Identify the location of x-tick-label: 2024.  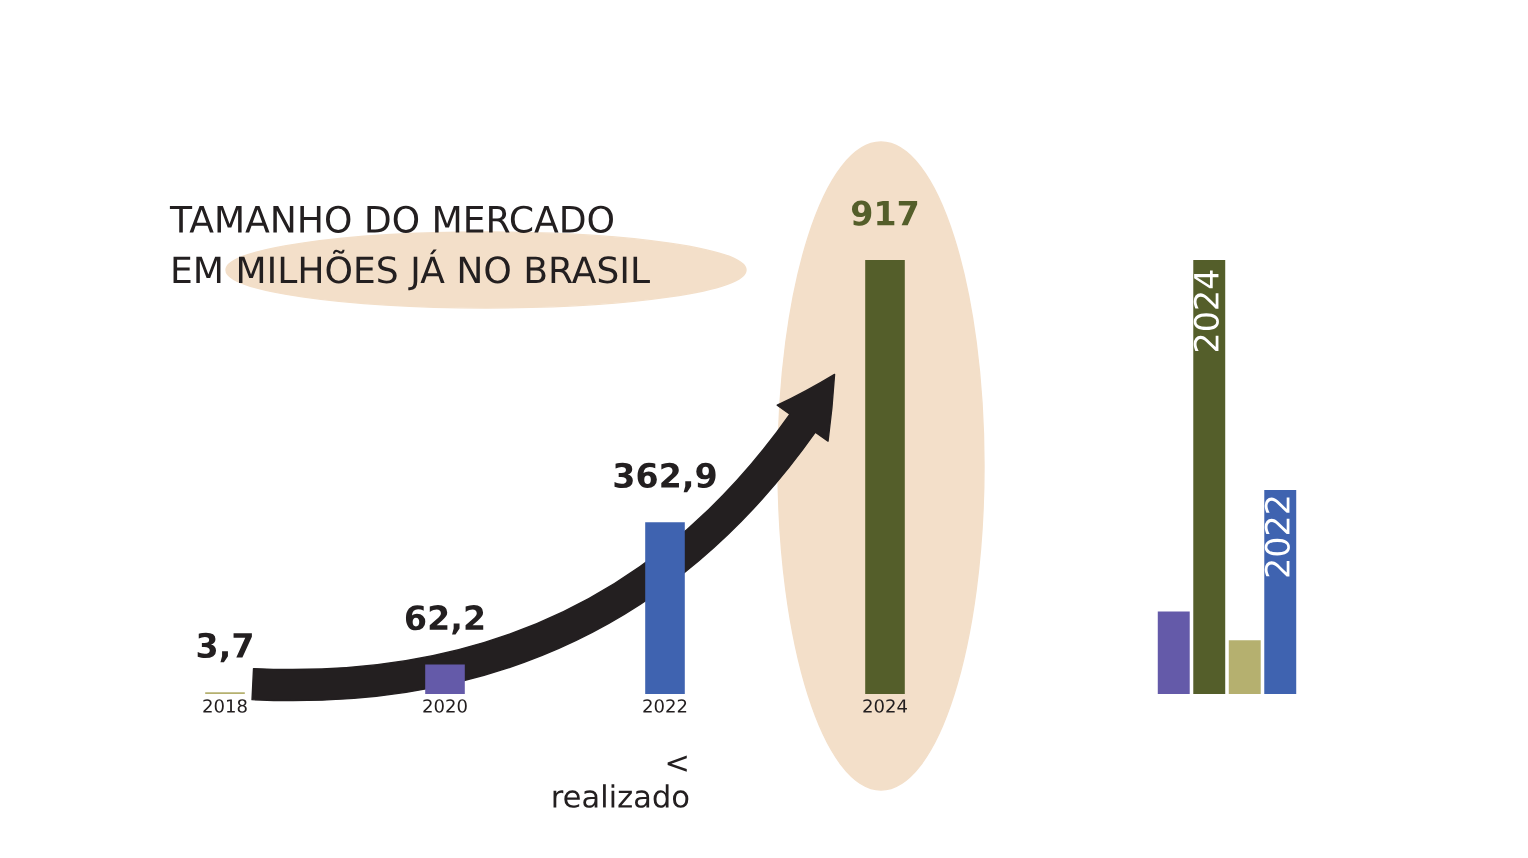
(885, 706).